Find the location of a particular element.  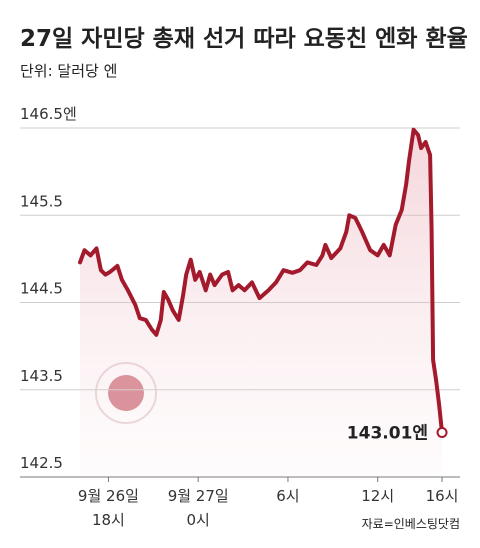

chart-subtitle: 단위: 달러당 엔 is located at coordinates (68, 71).